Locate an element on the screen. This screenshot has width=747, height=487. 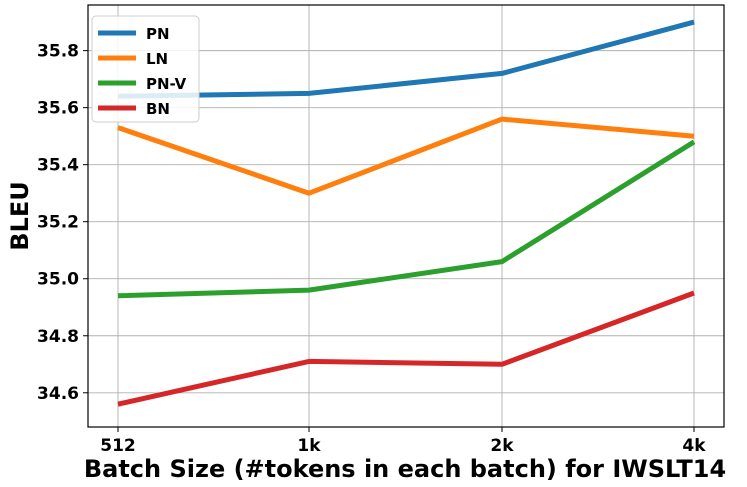
y-axis: 34.6 34.8 35.0 35.2 35.4 35.6 35.8 is located at coordinates (62, 223).